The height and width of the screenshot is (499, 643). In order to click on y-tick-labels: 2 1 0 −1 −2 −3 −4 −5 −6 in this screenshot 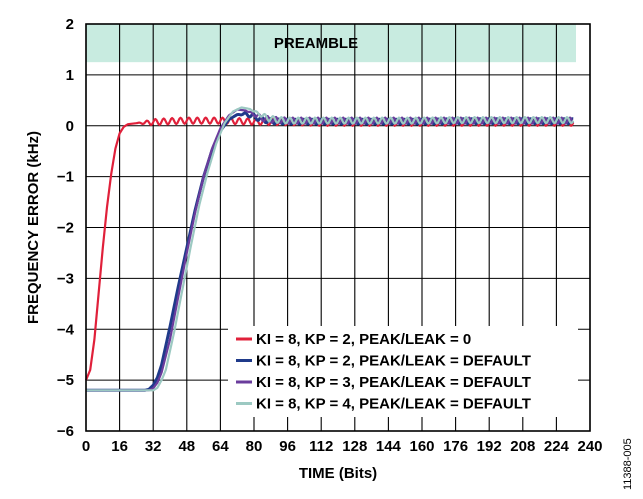, I will do `click(66, 228)`.